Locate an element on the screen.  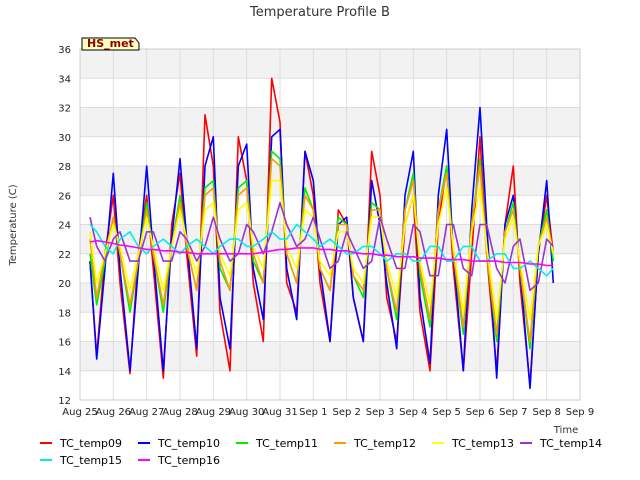
legend-label: TC_temp12 is located at coordinates (384, 443).